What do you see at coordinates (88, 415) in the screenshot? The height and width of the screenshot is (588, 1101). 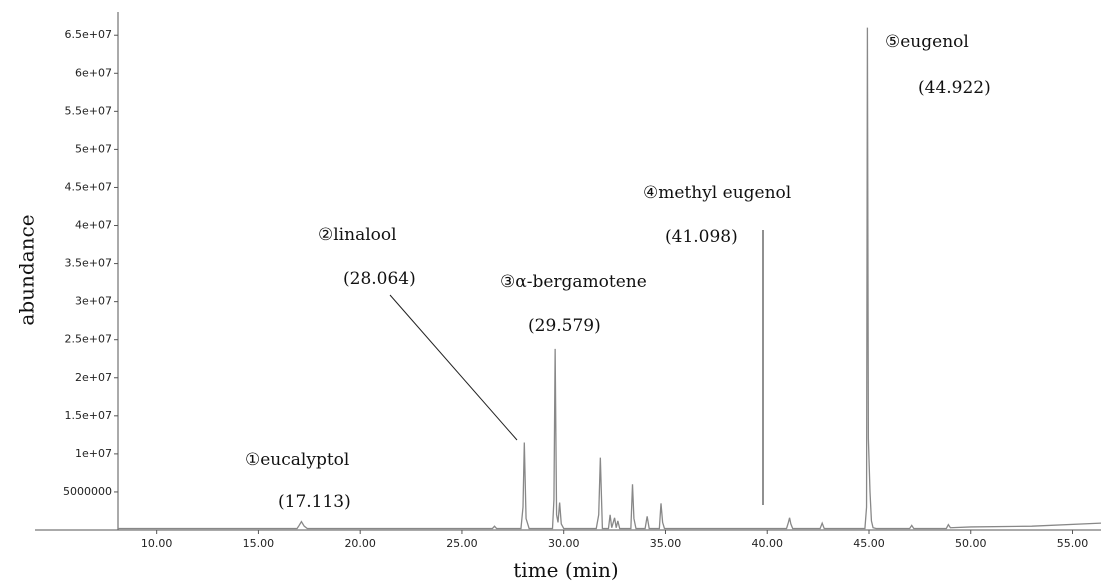 I see `y-tick-label: 1.5e+07` at bounding box center [88, 415].